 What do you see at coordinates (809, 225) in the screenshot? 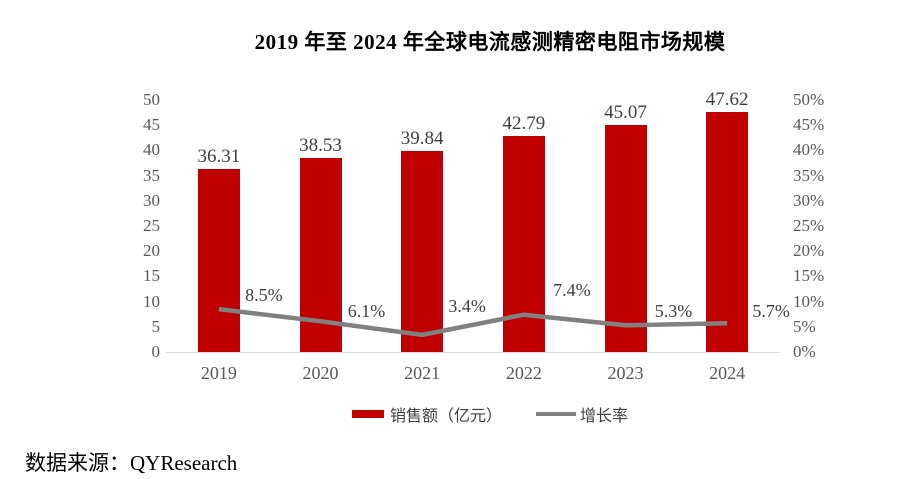
I see `right-axis-tick: 25%` at bounding box center [809, 225].